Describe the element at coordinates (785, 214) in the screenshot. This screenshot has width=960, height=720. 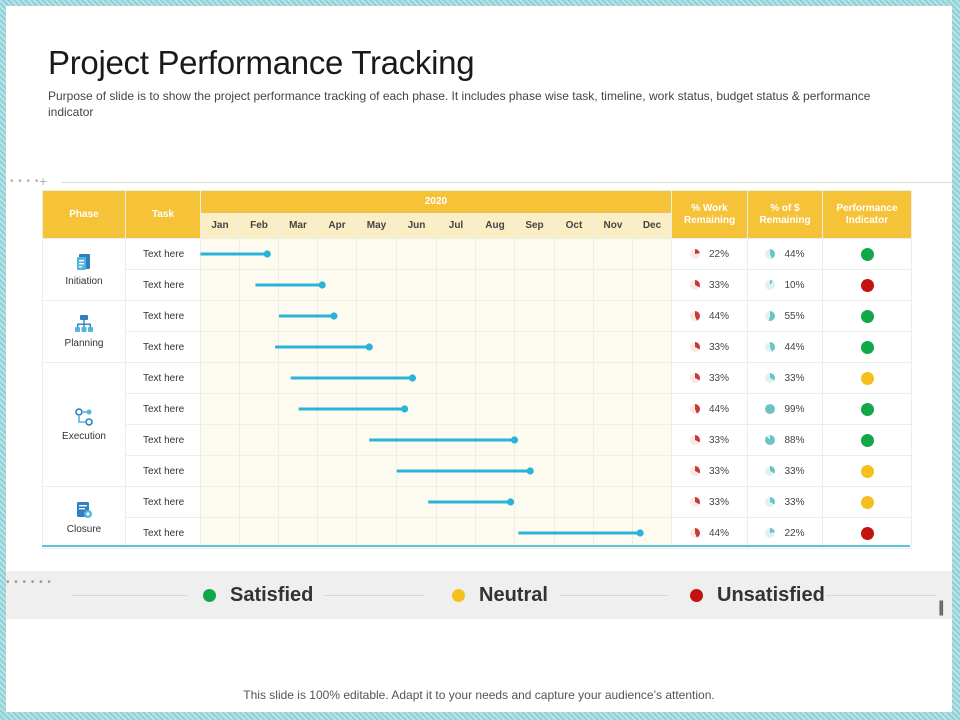
I see `header-budget-remaining: % of $ Remaining` at that location.